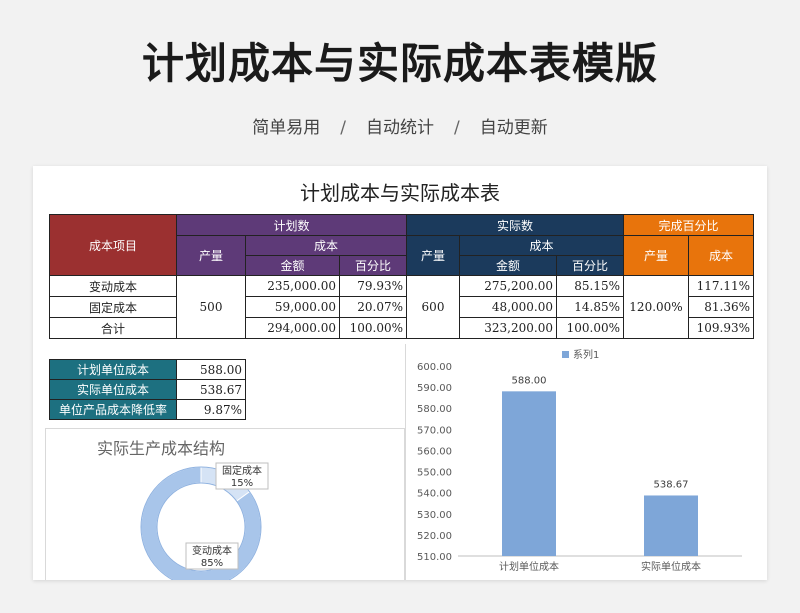  I want to click on header-actual: 实际数, so click(515, 225).